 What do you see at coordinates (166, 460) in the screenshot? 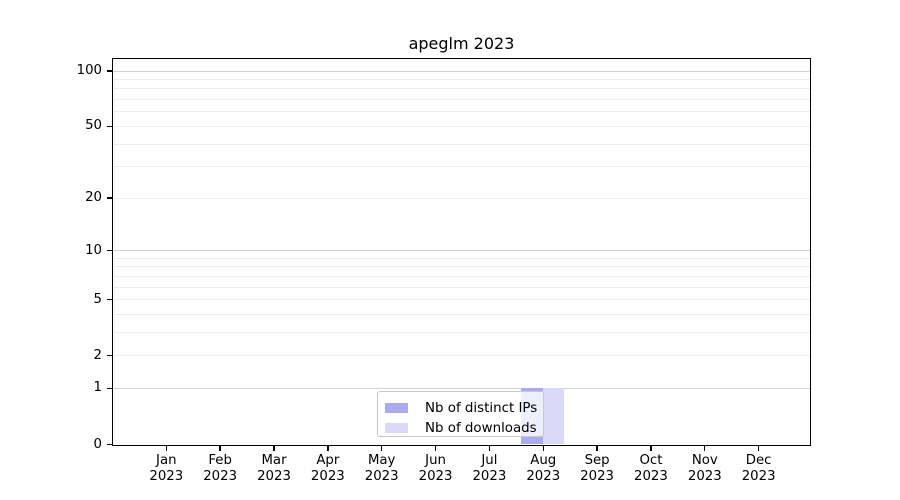
I see `x-tick-month: Jan` at bounding box center [166, 460].